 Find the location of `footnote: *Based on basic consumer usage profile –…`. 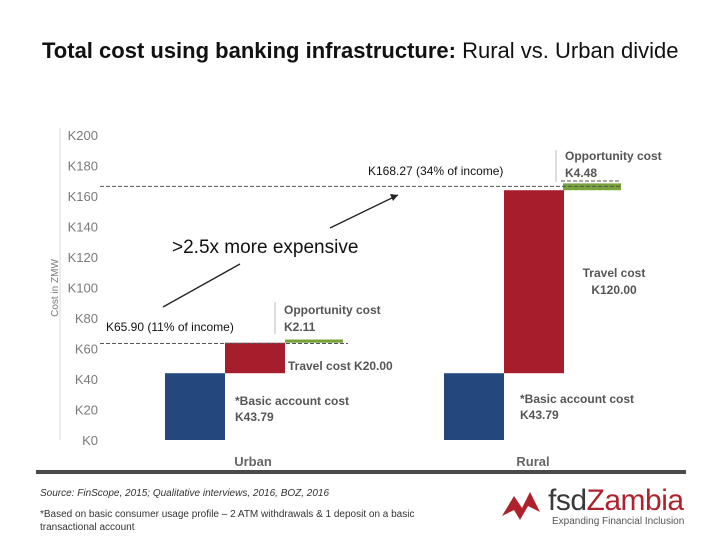

footnote: *Based on basic consumer usage profile –… is located at coordinates (227, 521).